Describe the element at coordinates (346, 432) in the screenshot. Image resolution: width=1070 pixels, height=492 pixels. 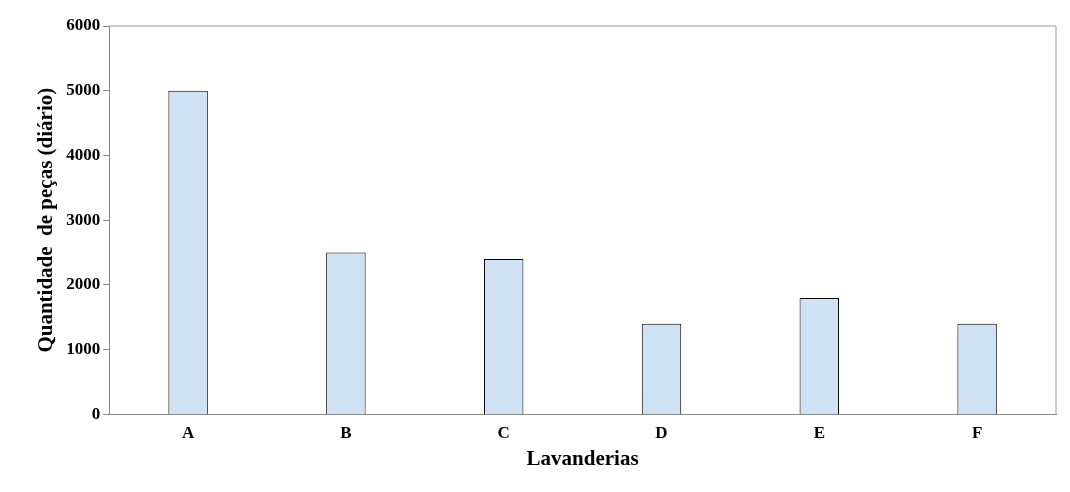
I see `x-tick-label: B` at that location.